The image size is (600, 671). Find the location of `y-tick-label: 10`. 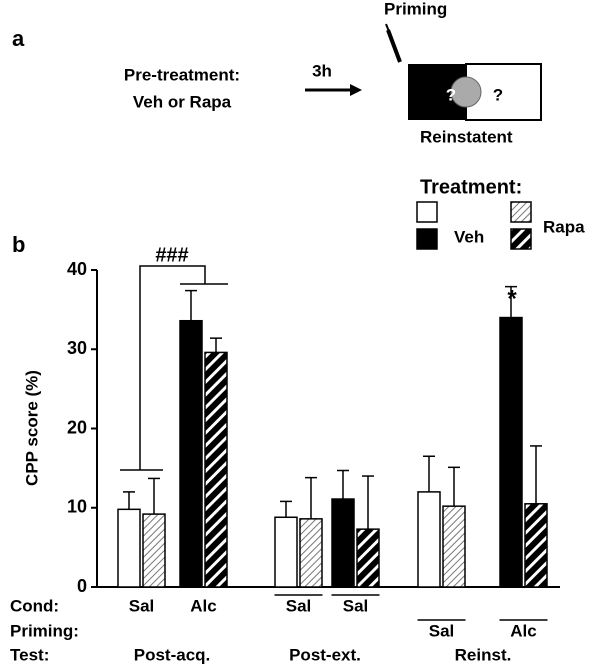

y-tick-label: 10 is located at coordinates (77, 507).